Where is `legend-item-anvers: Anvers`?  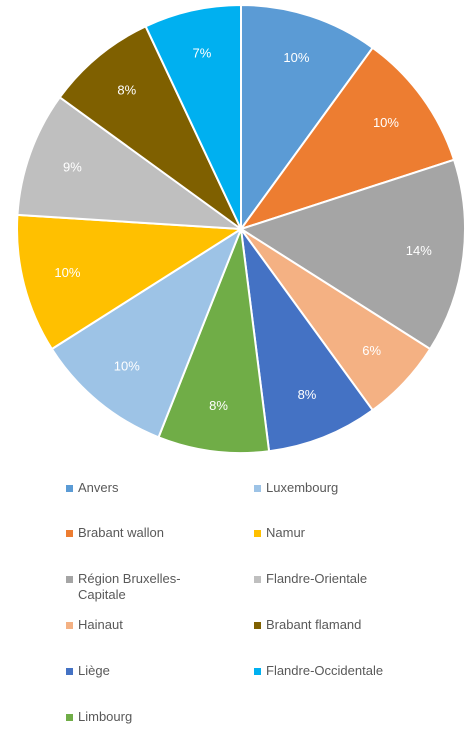
legend-item-anvers: Anvers is located at coordinates (153, 488).